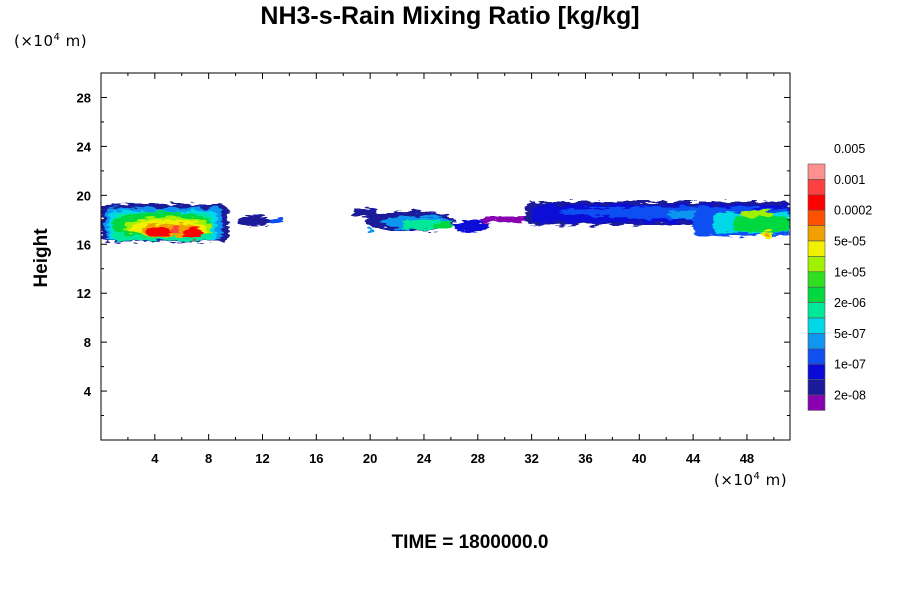  I want to click on x-unit-suffix: m), so click(774, 480).